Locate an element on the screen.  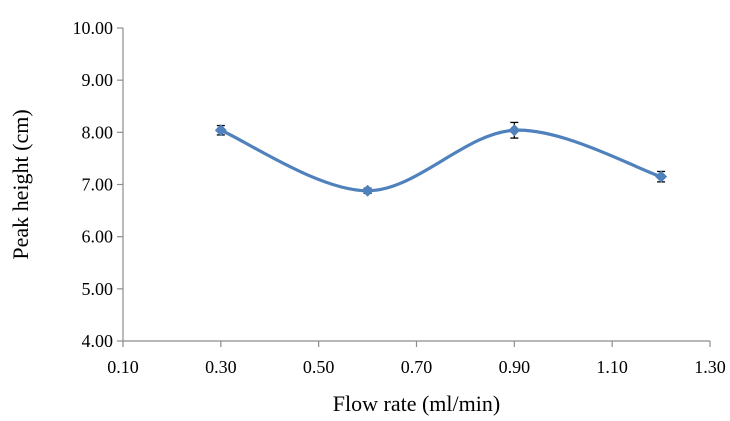
x-tick-label: 1.30 is located at coordinates (710, 367).